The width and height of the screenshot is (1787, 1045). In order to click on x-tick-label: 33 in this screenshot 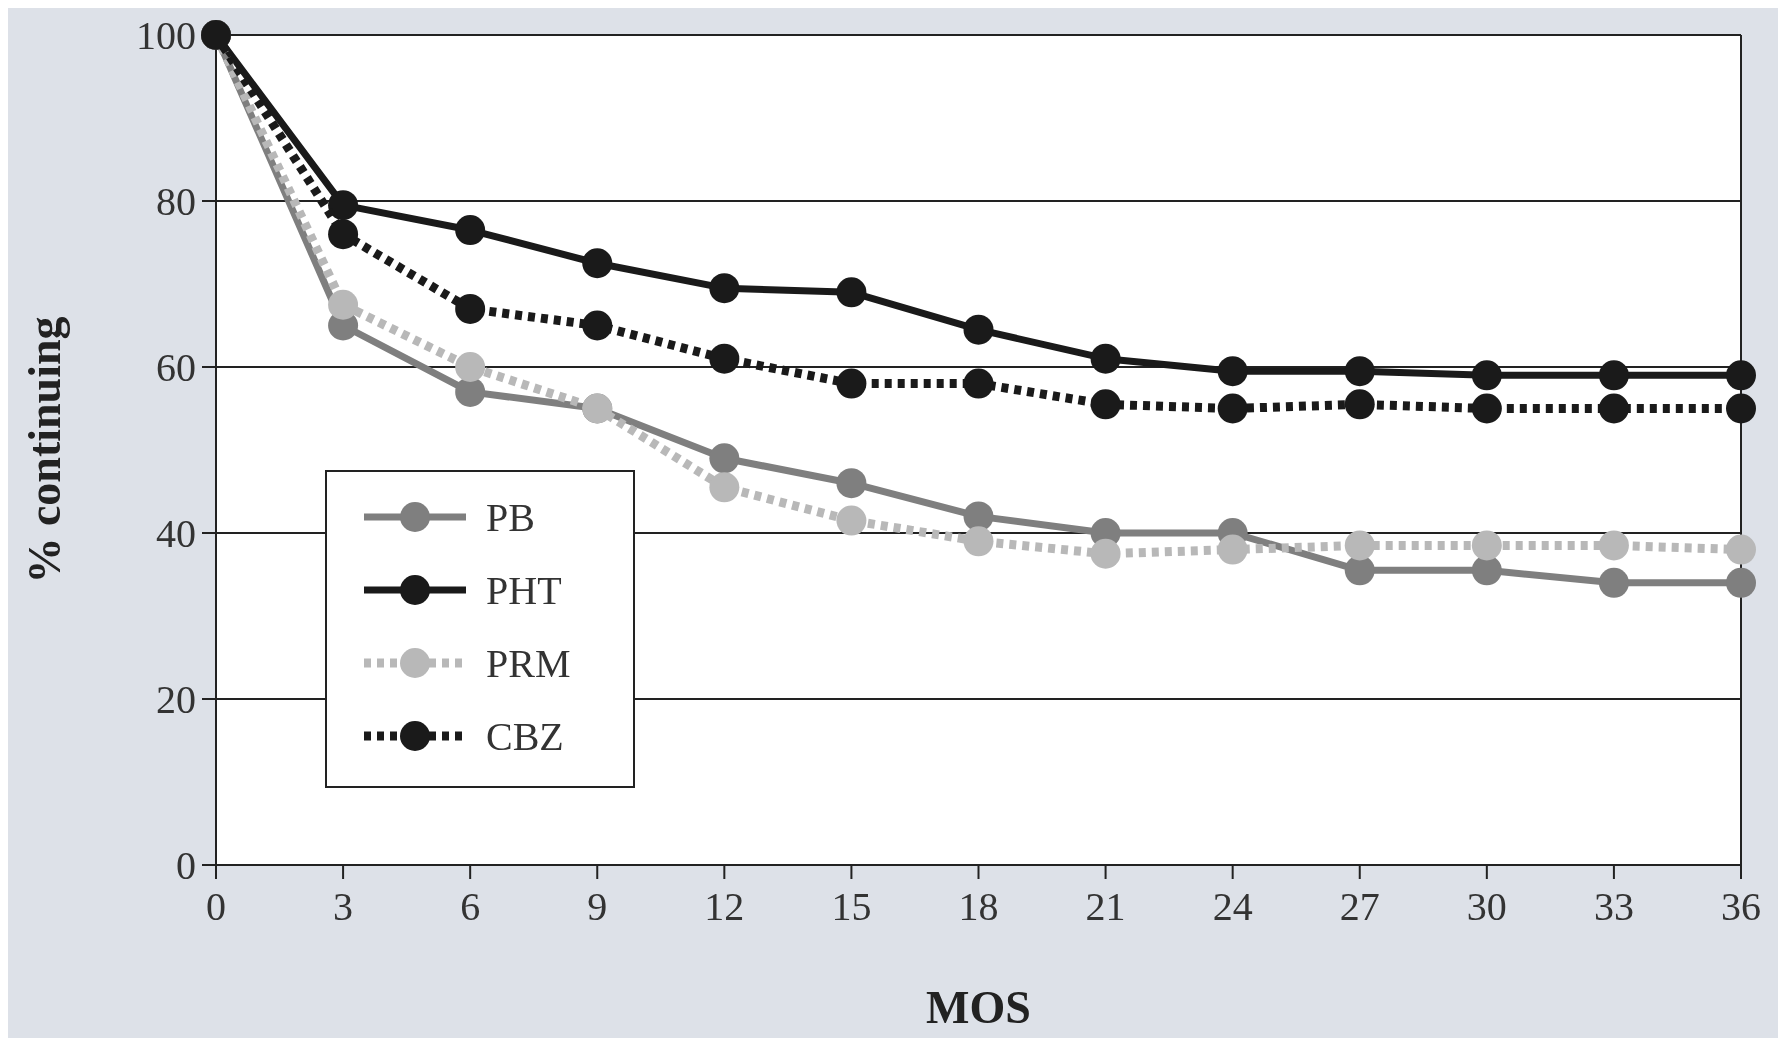, I will do `click(1613, 906)`.